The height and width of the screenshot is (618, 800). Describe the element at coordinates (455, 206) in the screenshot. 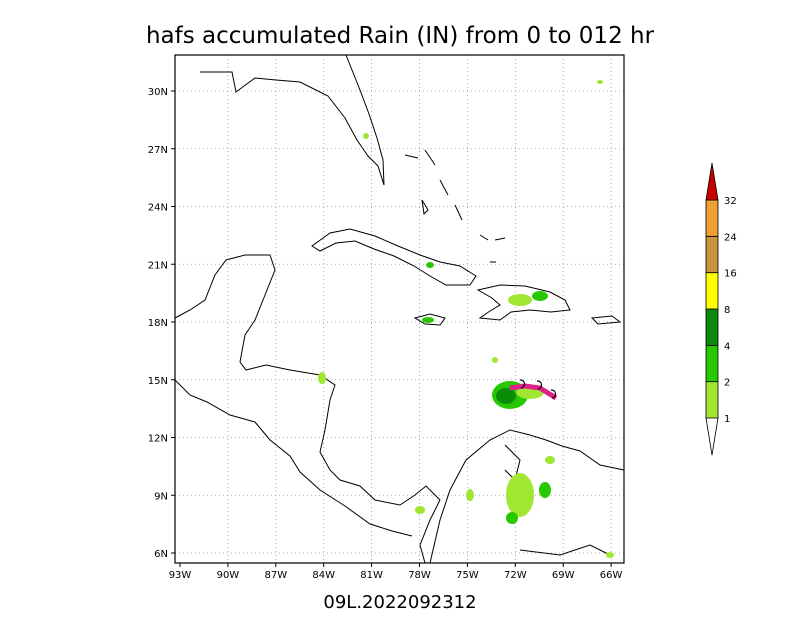

I see `bahamas` at that location.